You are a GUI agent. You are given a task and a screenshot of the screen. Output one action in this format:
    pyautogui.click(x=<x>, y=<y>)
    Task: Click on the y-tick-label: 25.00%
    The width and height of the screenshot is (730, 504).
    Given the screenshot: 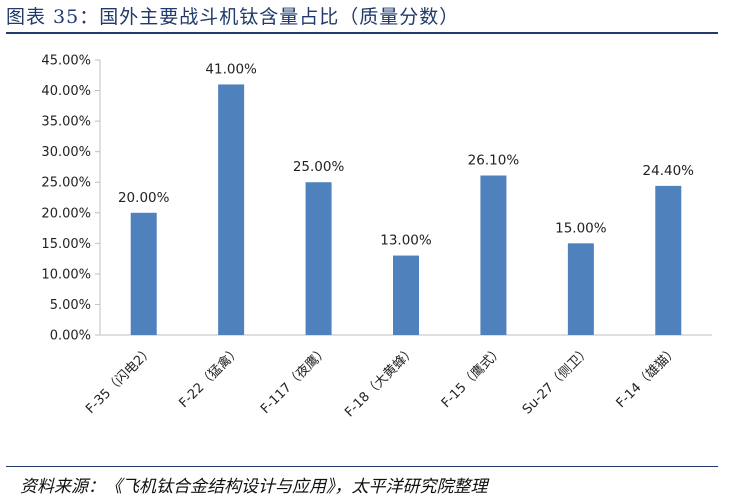 What is the action you would take?
    pyautogui.click(x=66, y=183)
    